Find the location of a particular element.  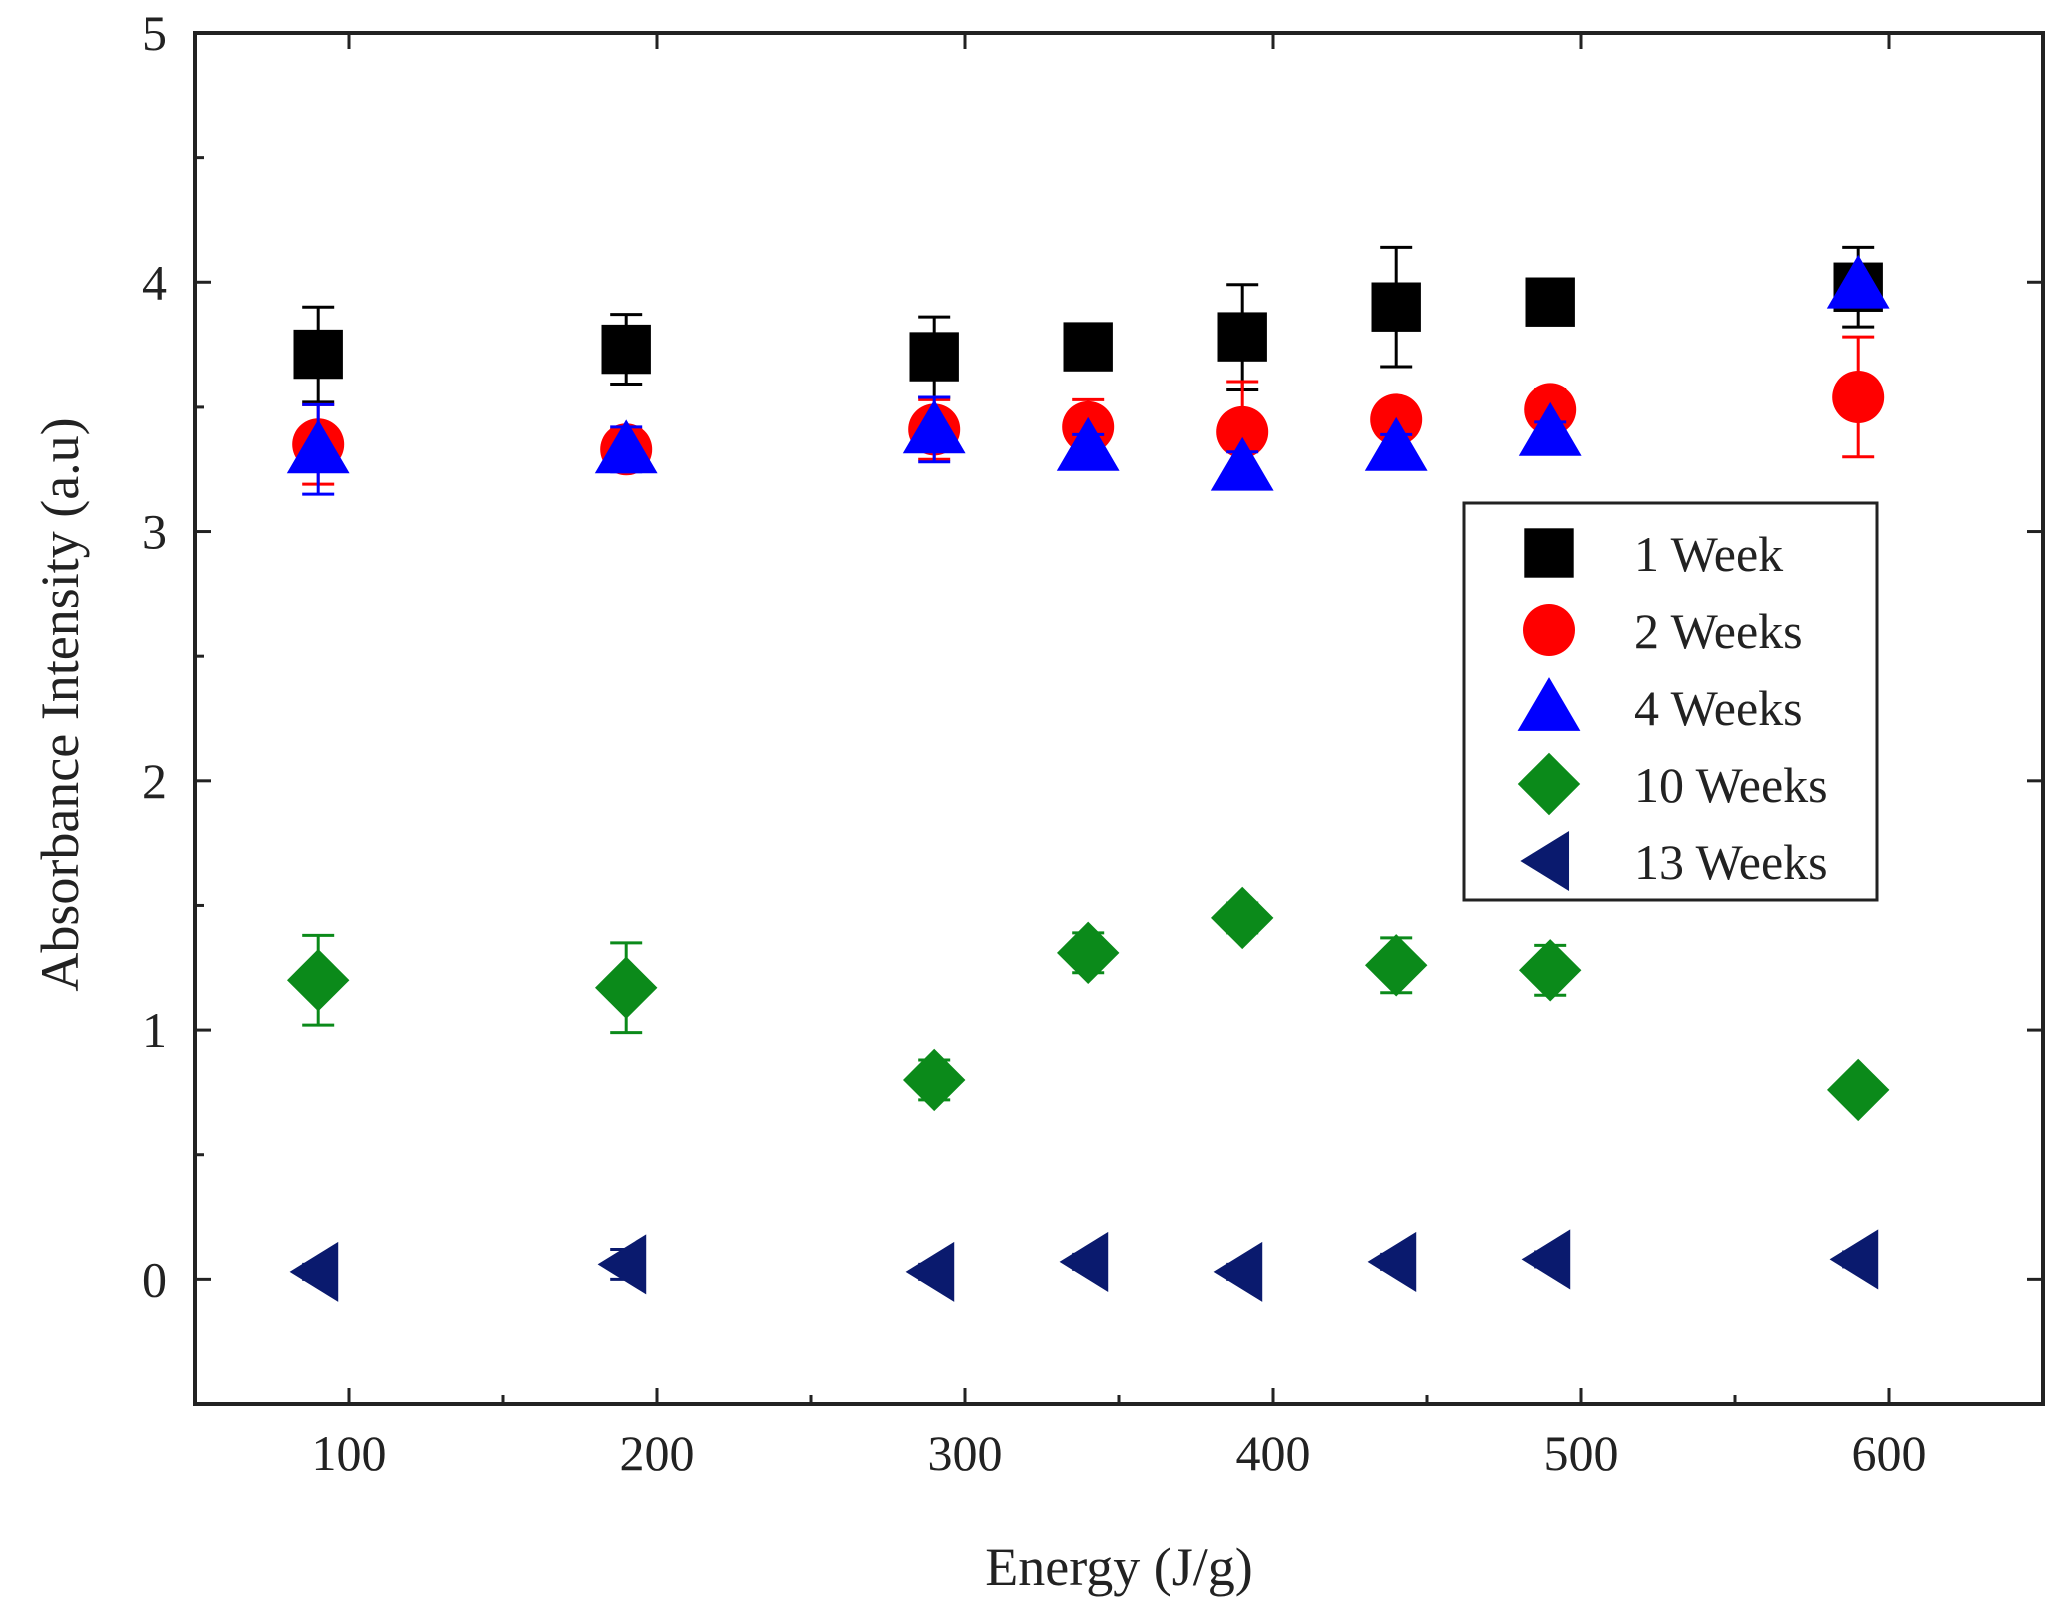

legend-item: 2 Weeks is located at coordinates (1663, 631).